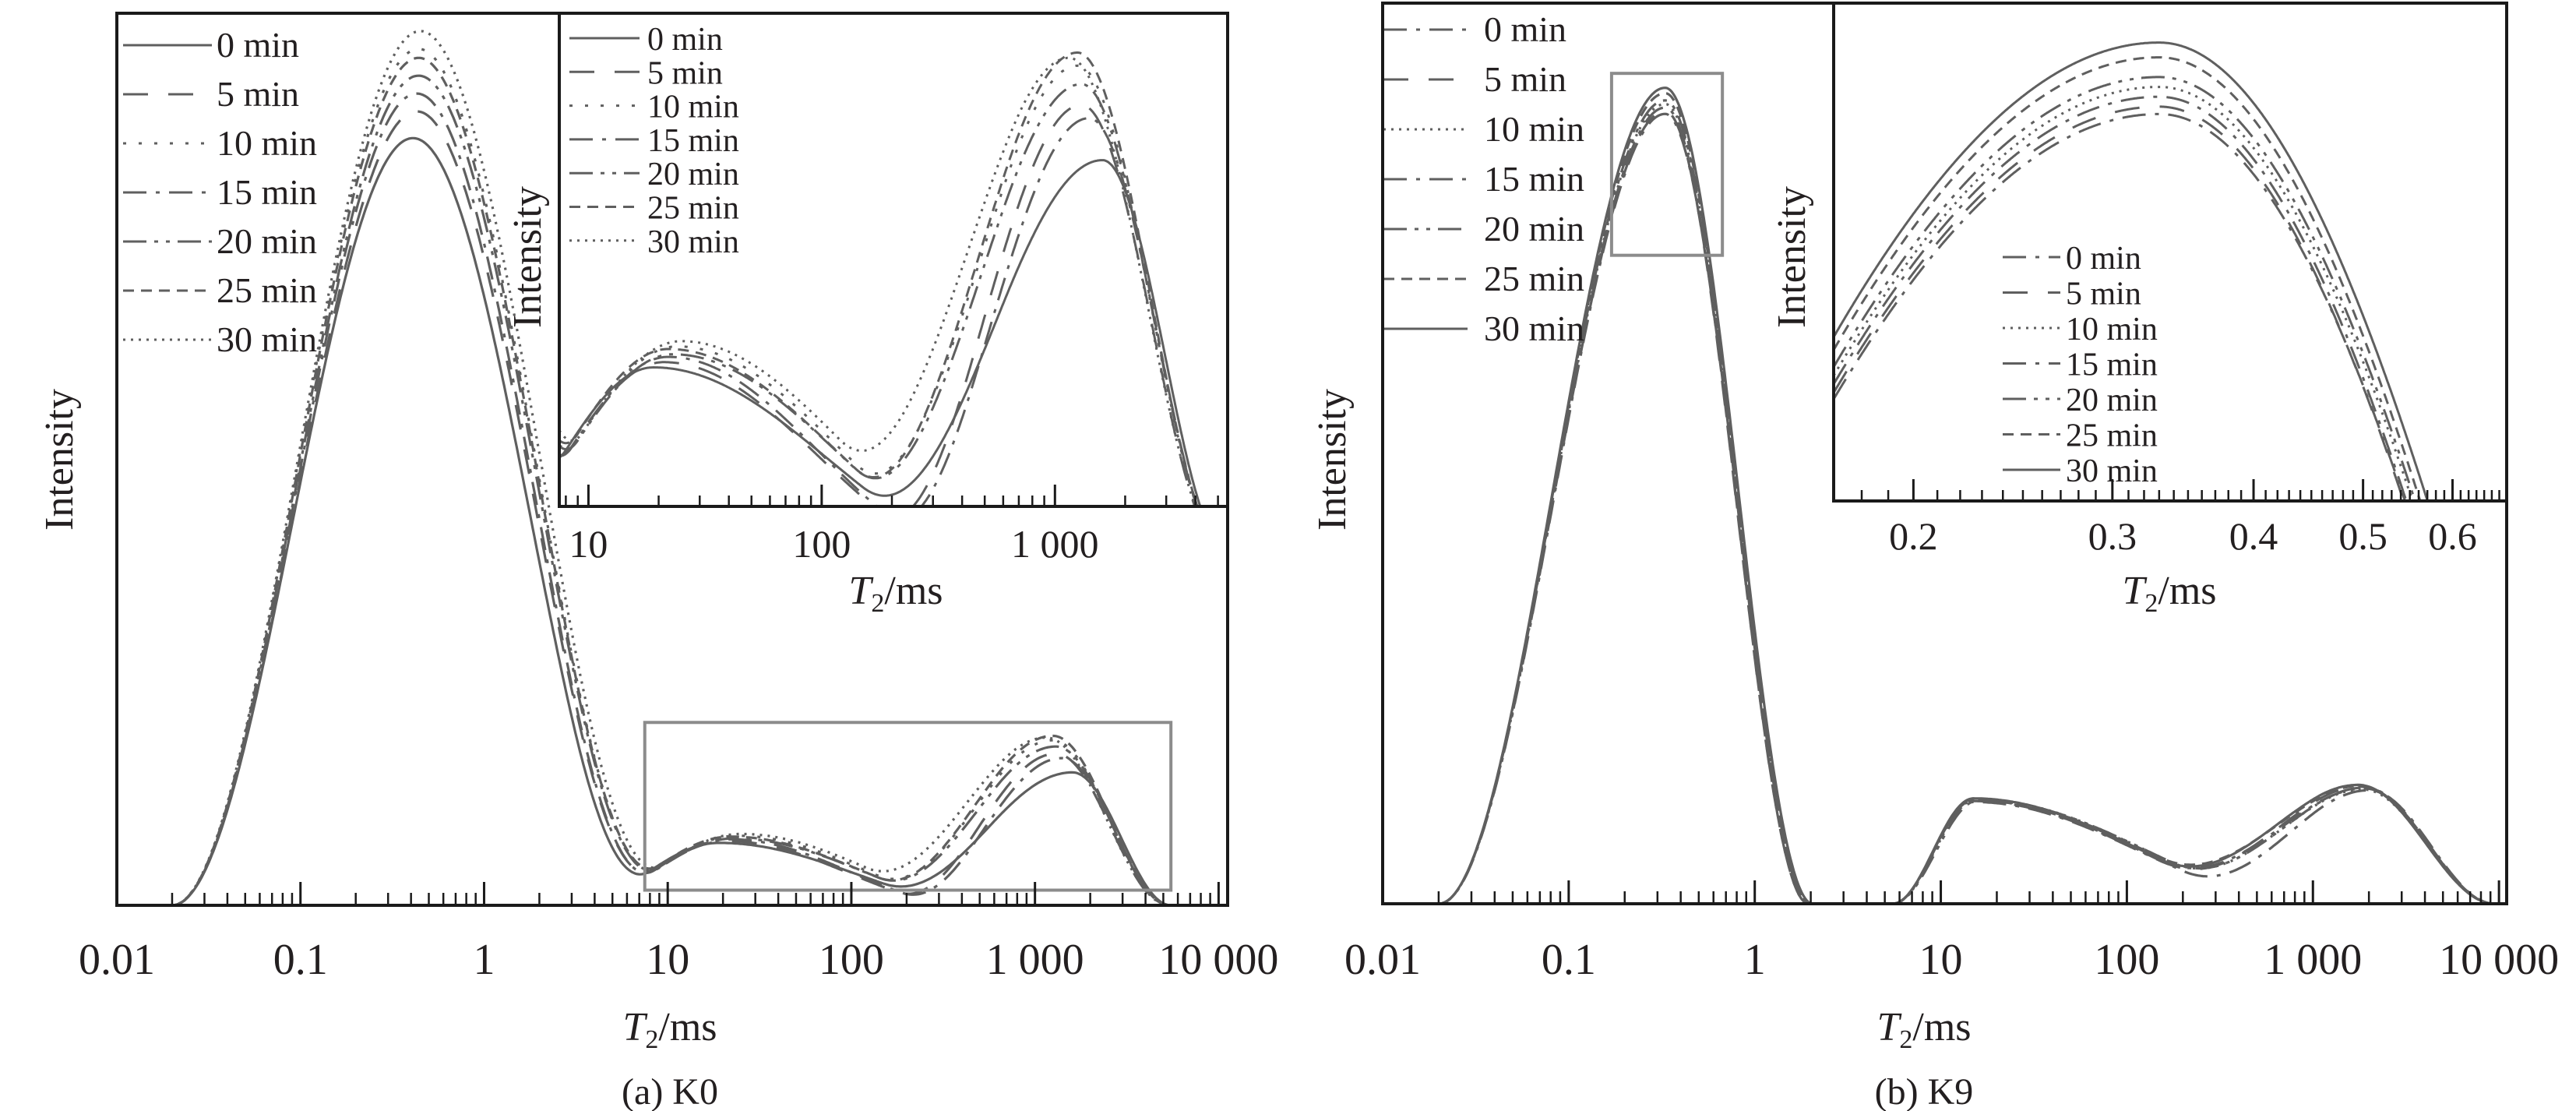  I want to click on inset-x-tick-label: 0.3, so click(2112, 536).